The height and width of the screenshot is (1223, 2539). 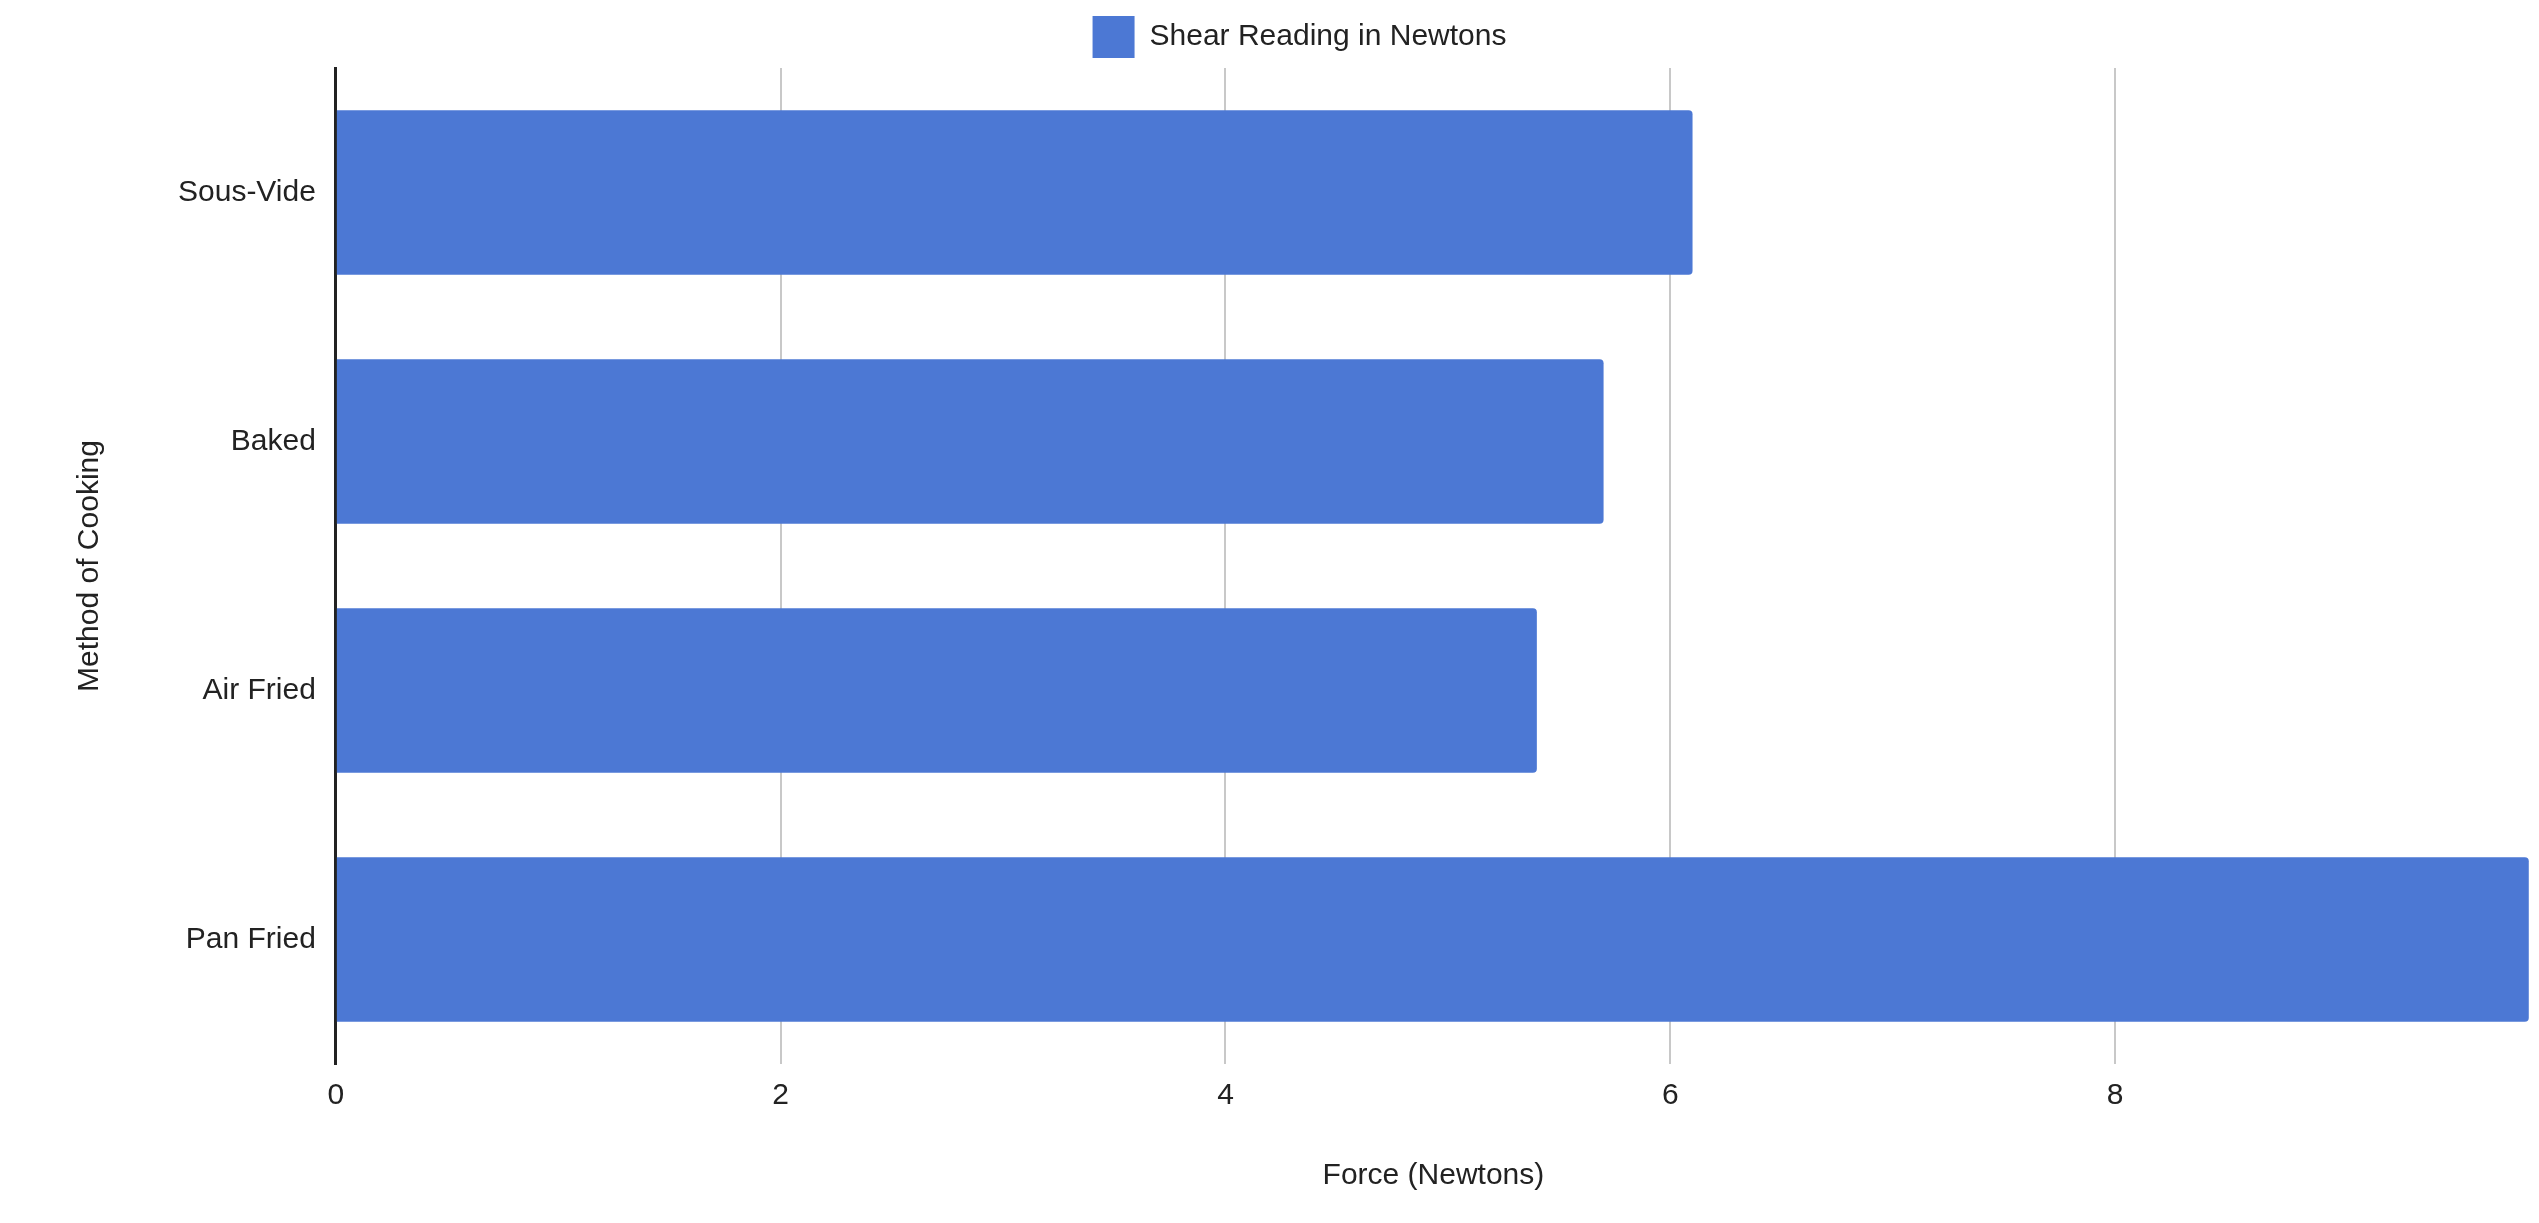 I want to click on y-axis-title: Method of Cooking, so click(x=88, y=566).